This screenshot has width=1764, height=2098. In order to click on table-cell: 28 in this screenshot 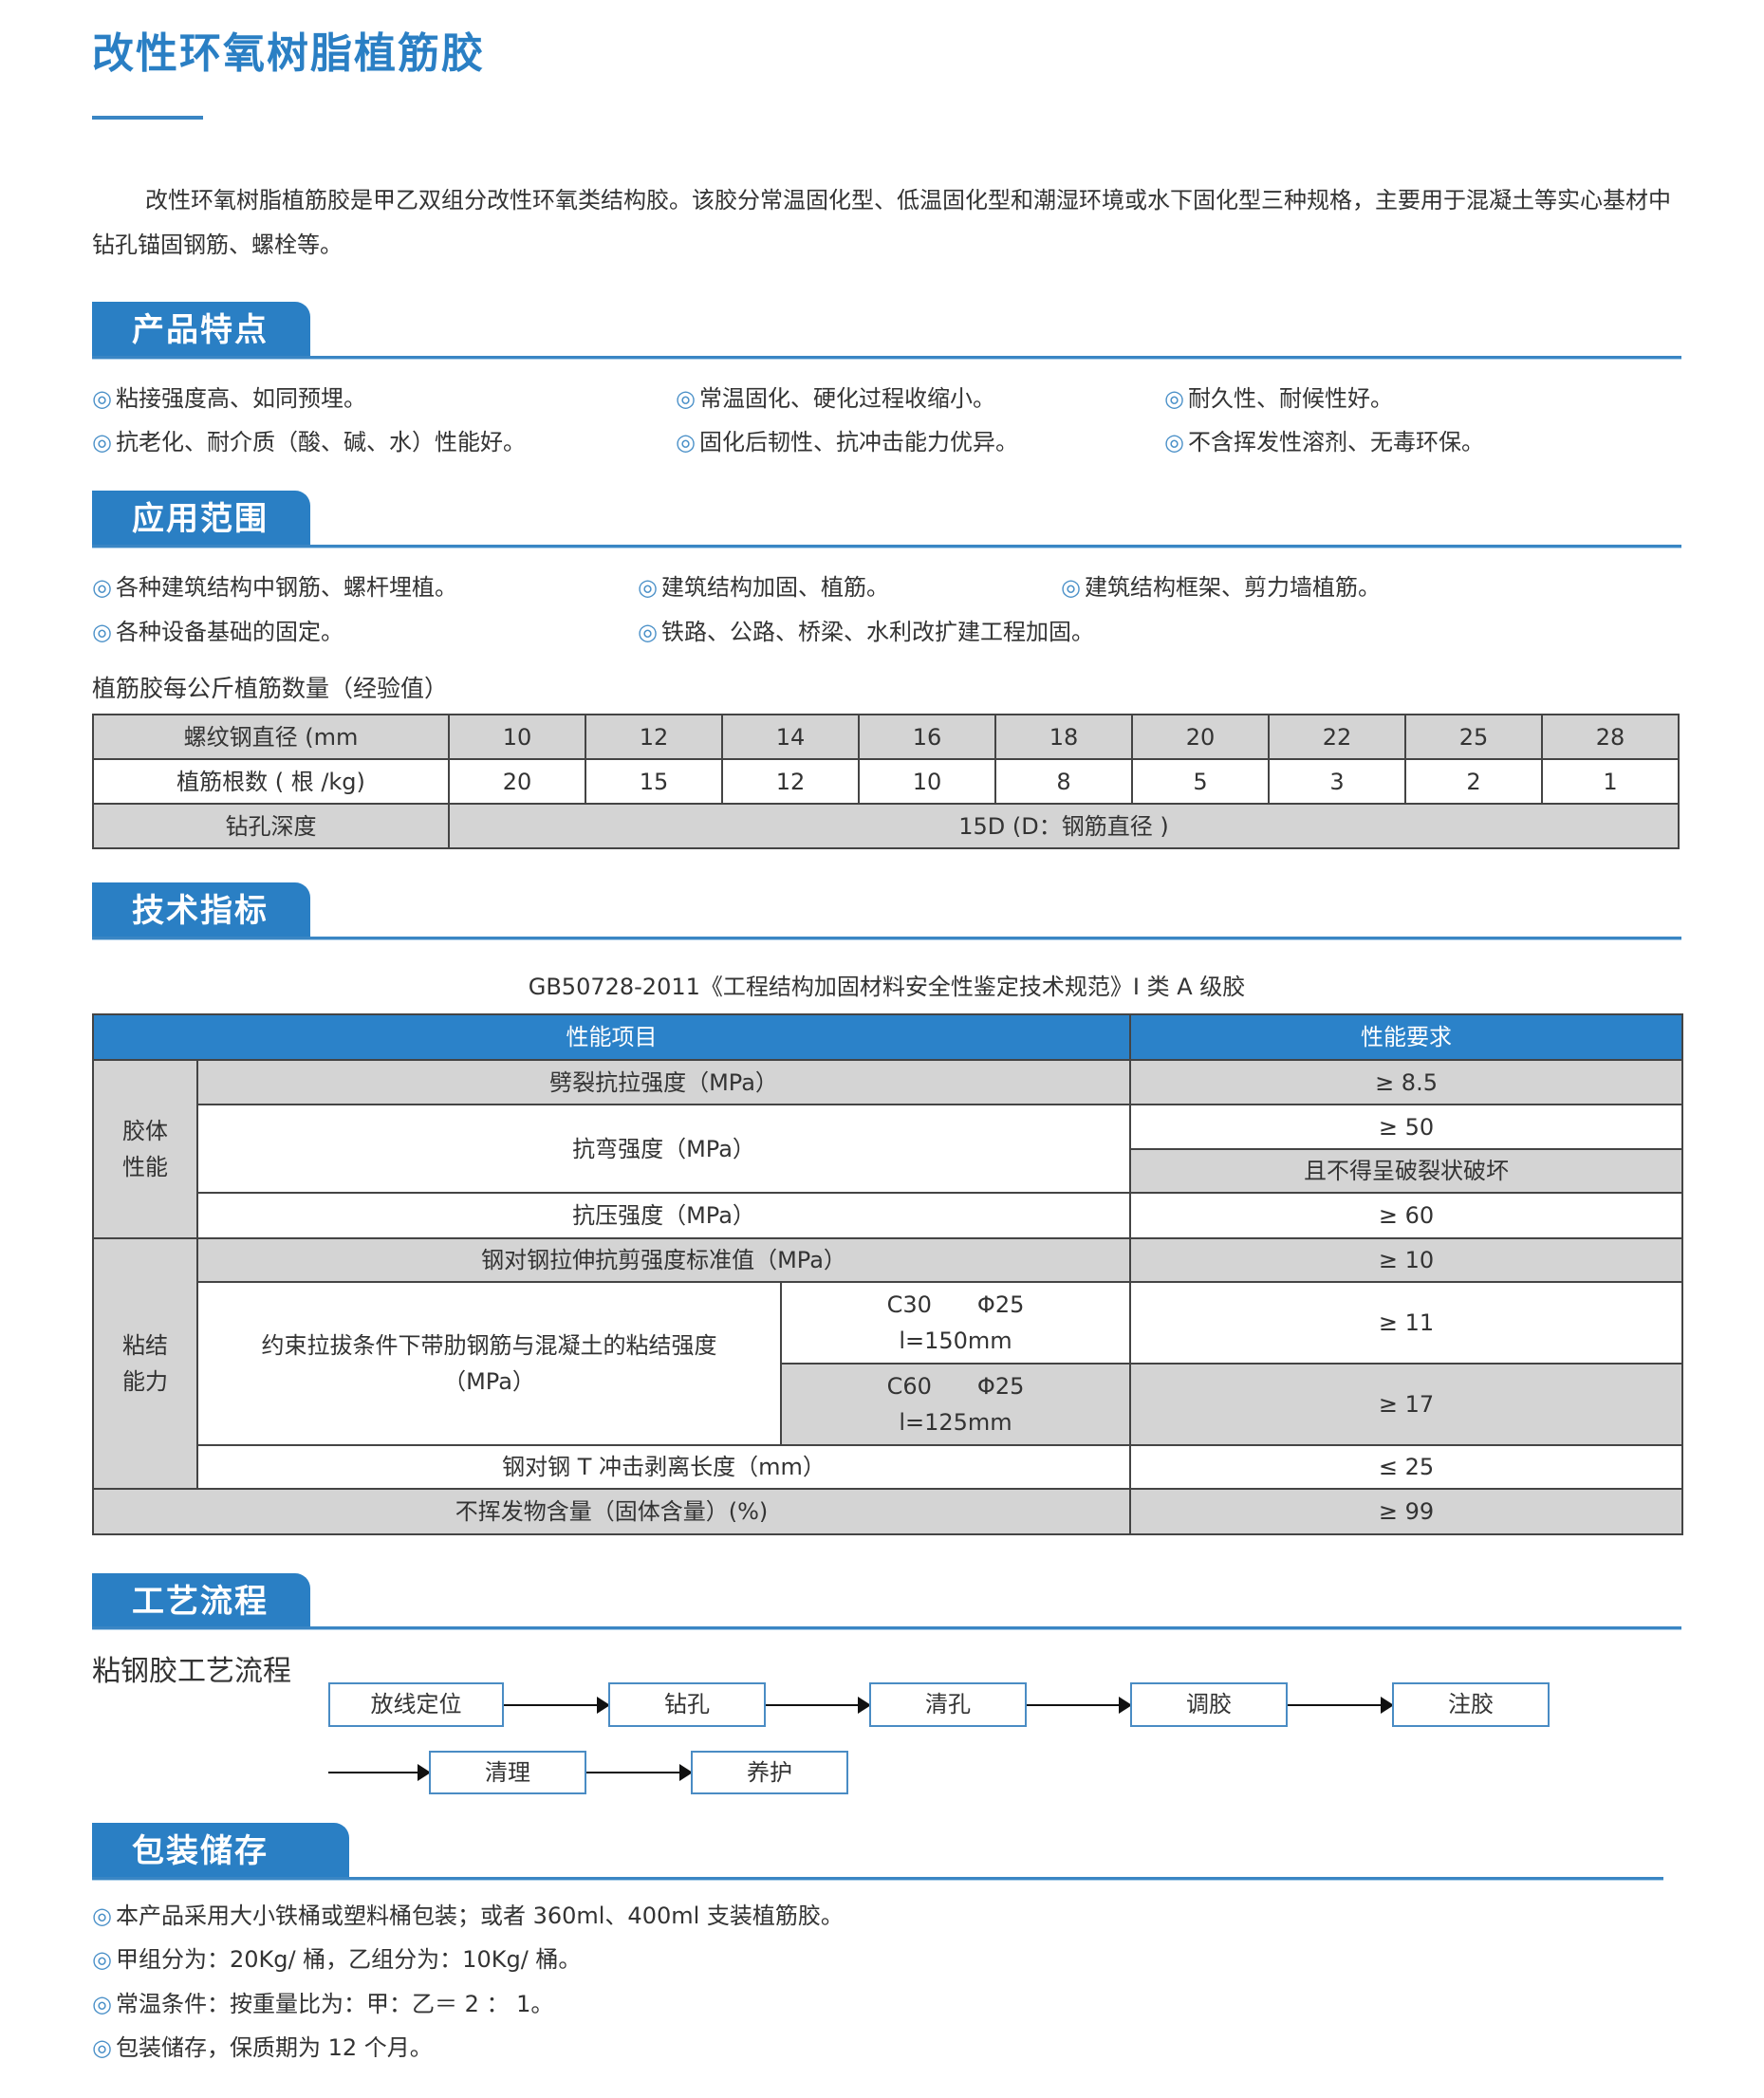, I will do `click(1610, 737)`.